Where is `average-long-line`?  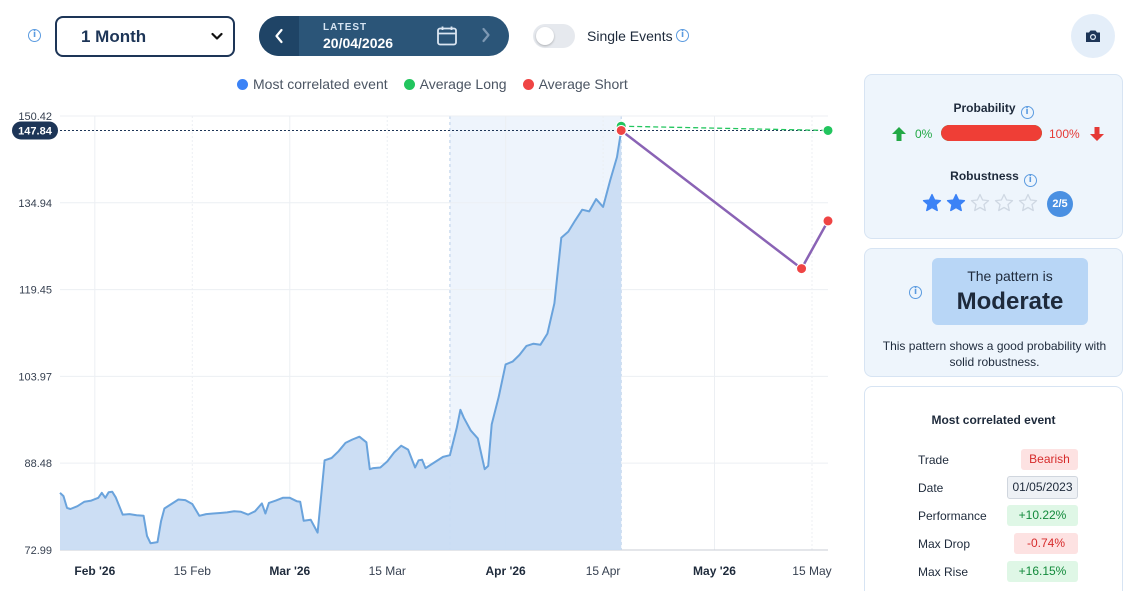
average-long-line is located at coordinates (725, 128).